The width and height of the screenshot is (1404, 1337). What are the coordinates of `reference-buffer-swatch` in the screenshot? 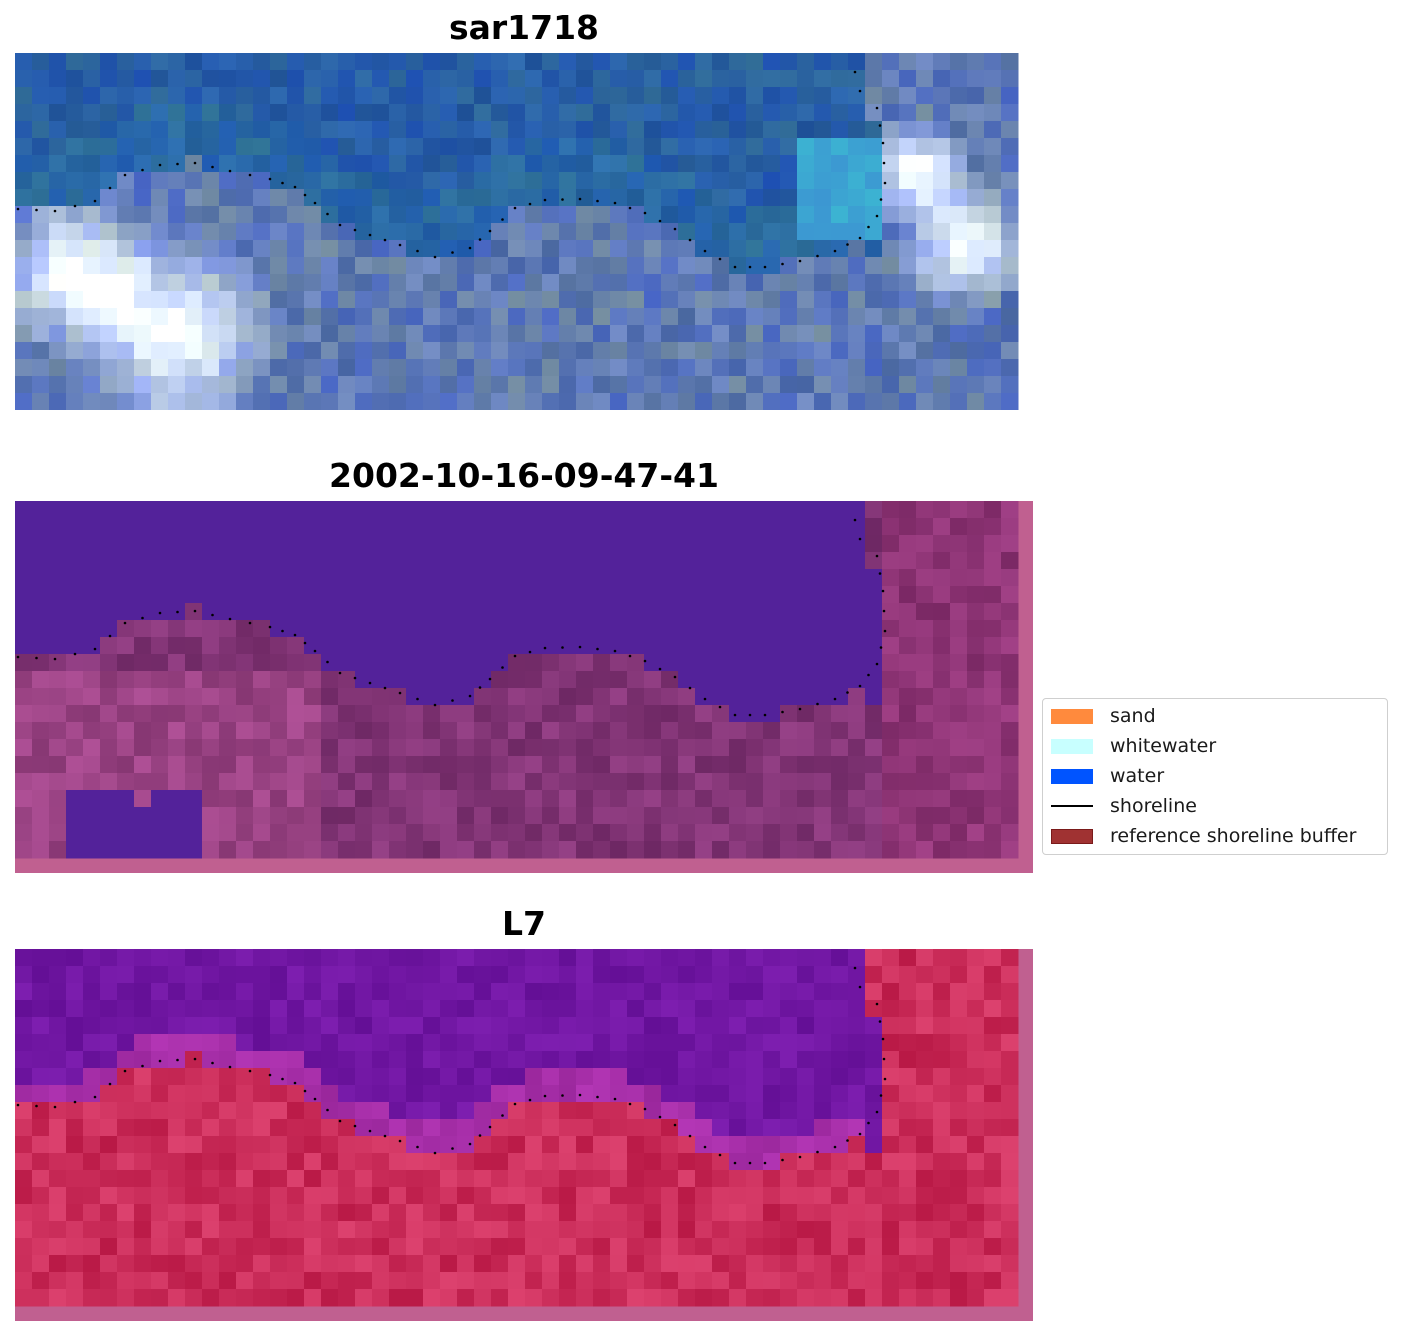 It's located at (1072, 836).